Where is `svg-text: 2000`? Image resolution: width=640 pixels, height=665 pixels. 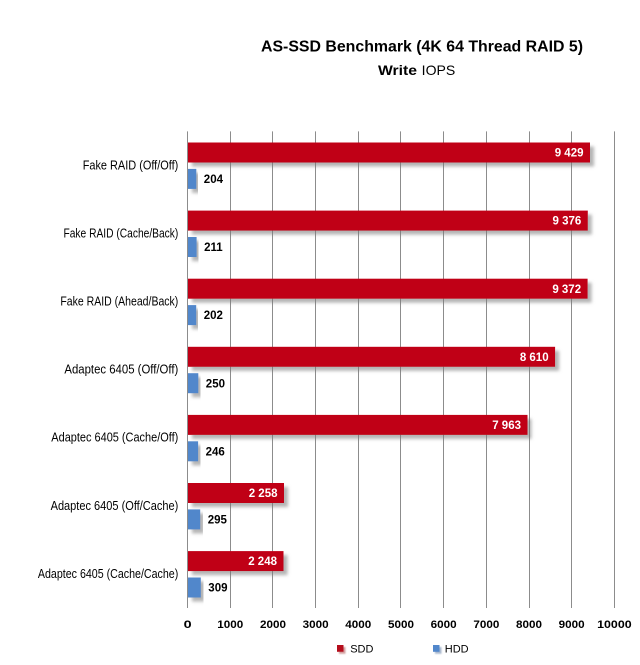
svg-text: 2000 is located at coordinates (273, 625).